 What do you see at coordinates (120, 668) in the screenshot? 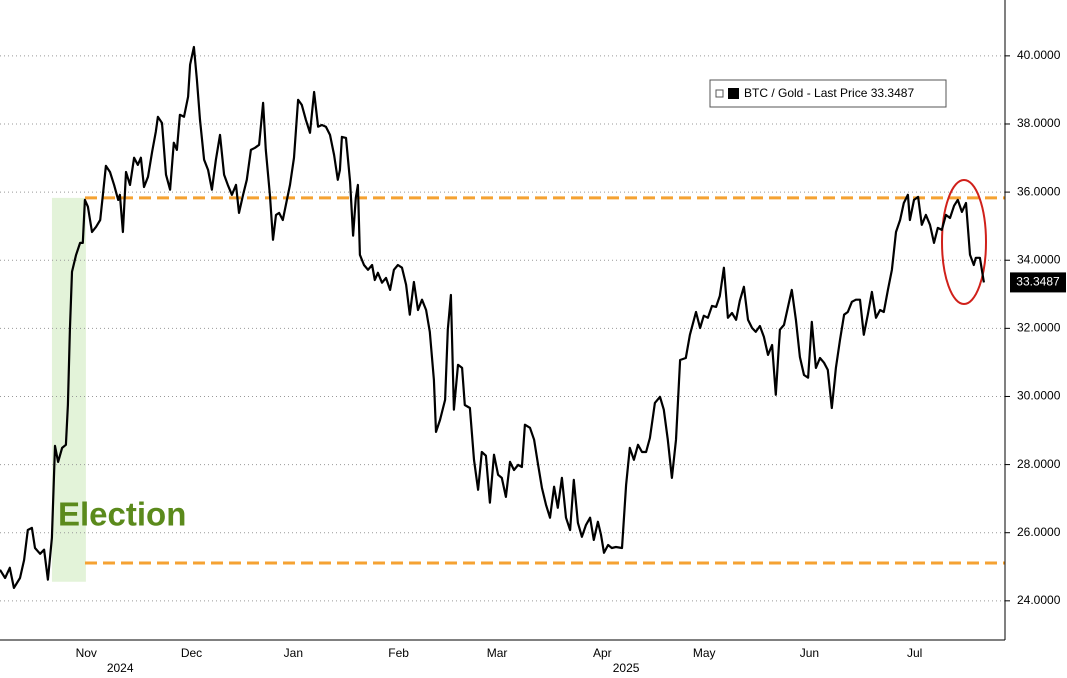
I see `x-year-label: 2024` at bounding box center [120, 668].